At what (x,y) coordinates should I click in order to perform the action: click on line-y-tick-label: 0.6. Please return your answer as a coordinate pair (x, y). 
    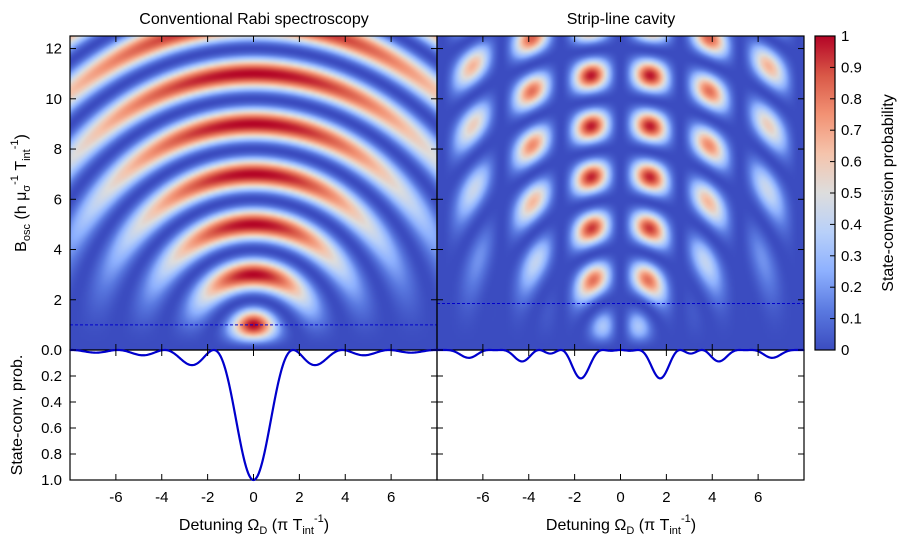
    Looking at the image, I should click on (51, 428).